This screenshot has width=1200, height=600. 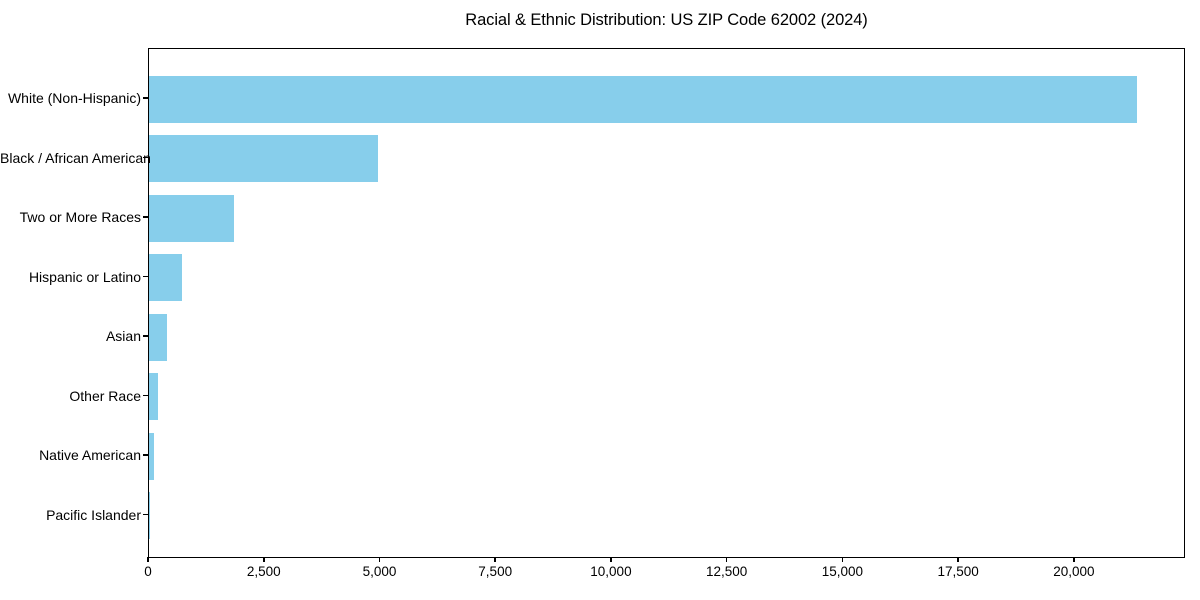 What do you see at coordinates (90, 455) in the screenshot?
I see `y-tick-label: Native American` at bounding box center [90, 455].